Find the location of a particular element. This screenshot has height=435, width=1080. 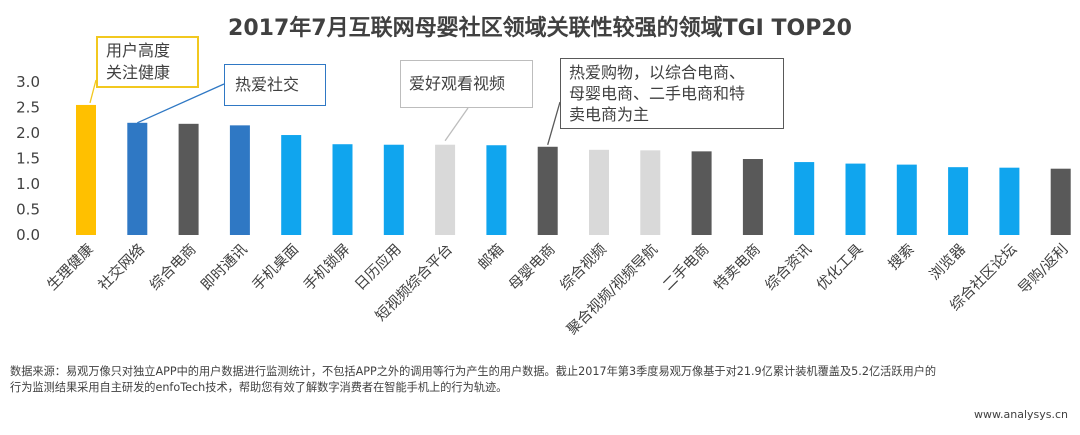

x-tick-label: 特卖电商 is located at coordinates (737, 267).